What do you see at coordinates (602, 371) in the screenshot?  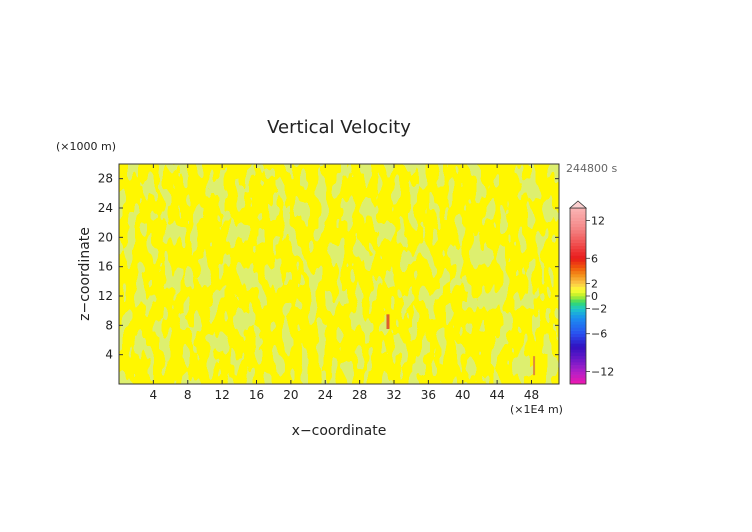 I see `colorbar-tick-label: −12` at bounding box center [602, 371].